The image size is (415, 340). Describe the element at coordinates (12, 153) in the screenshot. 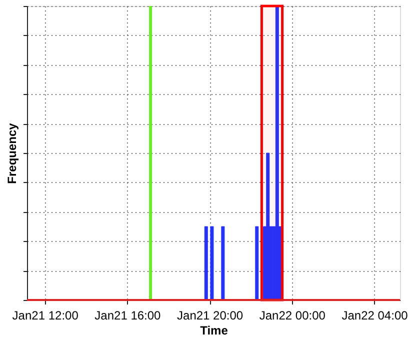

I see `y-axis-title: Frequency` at that location.